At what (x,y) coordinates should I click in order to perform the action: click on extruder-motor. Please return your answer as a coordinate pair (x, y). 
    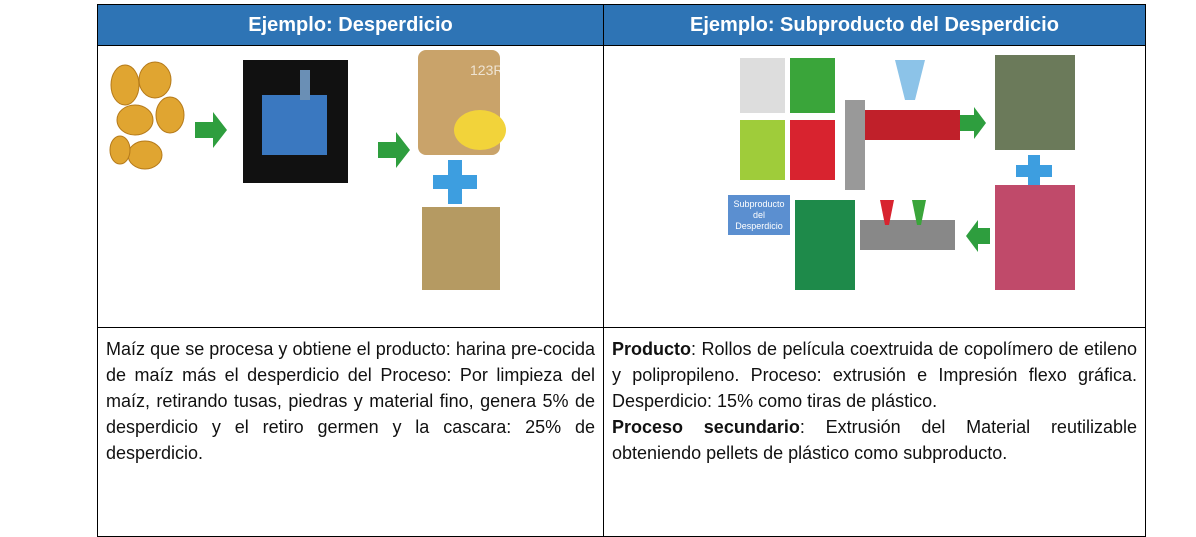
    Looking at the image, I should click on (855, 145).